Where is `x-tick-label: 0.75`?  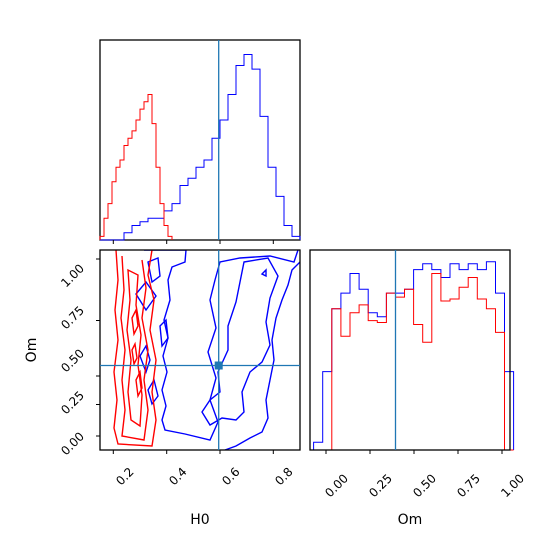
x-tick-label: 0.75 is located at coordinates (468, 485).